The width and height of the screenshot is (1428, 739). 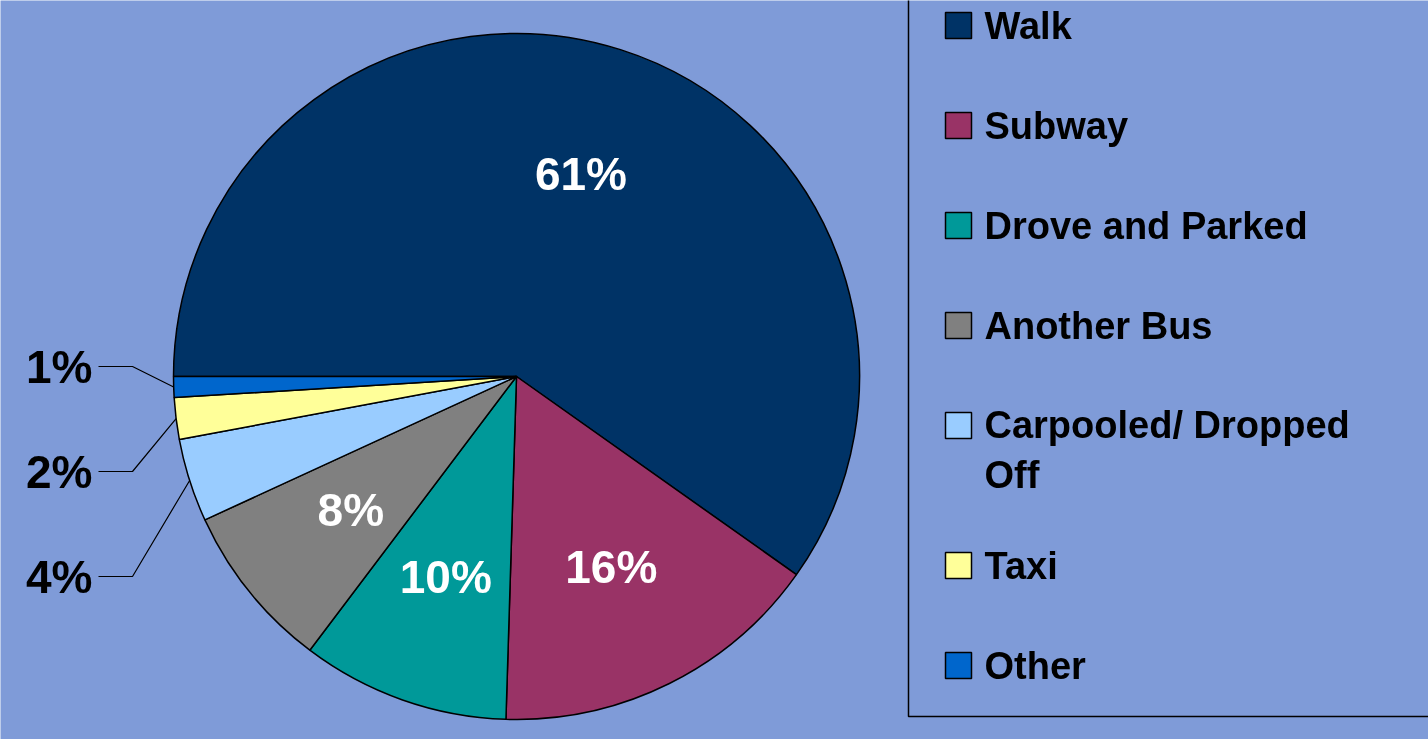 What do you see at coordinates (1167, 449) in the screenshot?
I see `legend-label: Carpooled/ Dropped Off` at bounding box center [1167, 449].